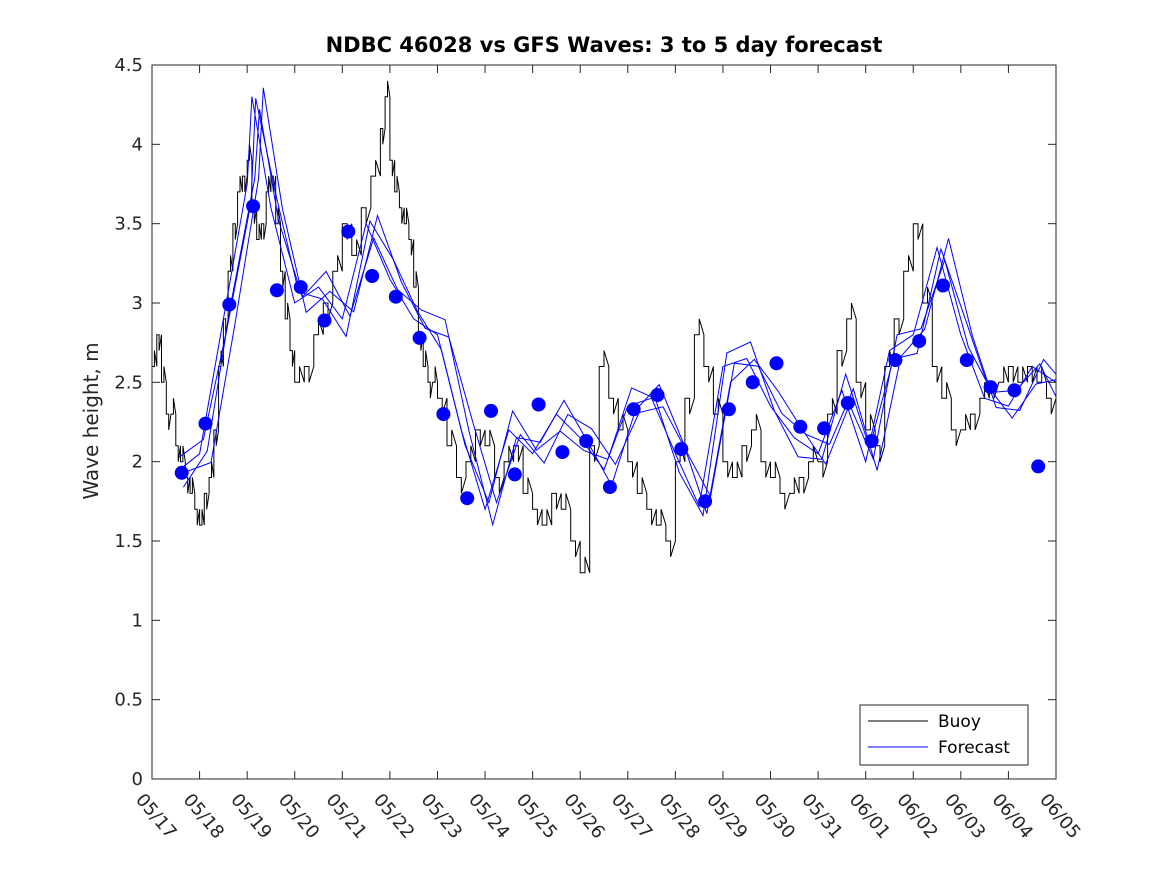  What do you see at coordinates (137, 144) in the screenshot?
I see `y-tick-label: 4` at bounding box center [137, 144].